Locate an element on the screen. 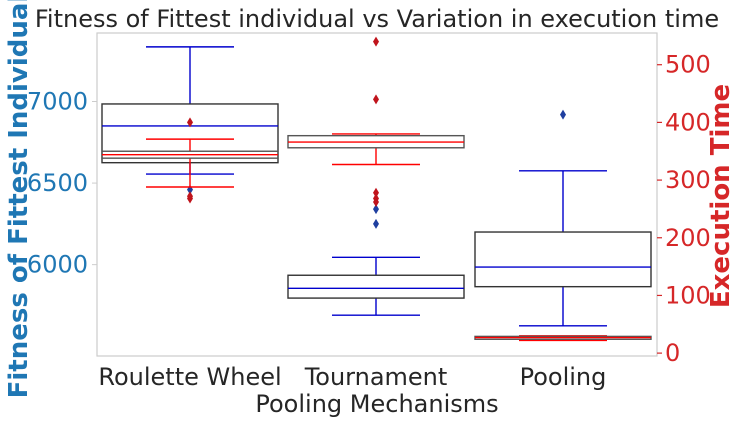  left-y-axis: 6000 6500 7000 is located at coordinates (62, 183).